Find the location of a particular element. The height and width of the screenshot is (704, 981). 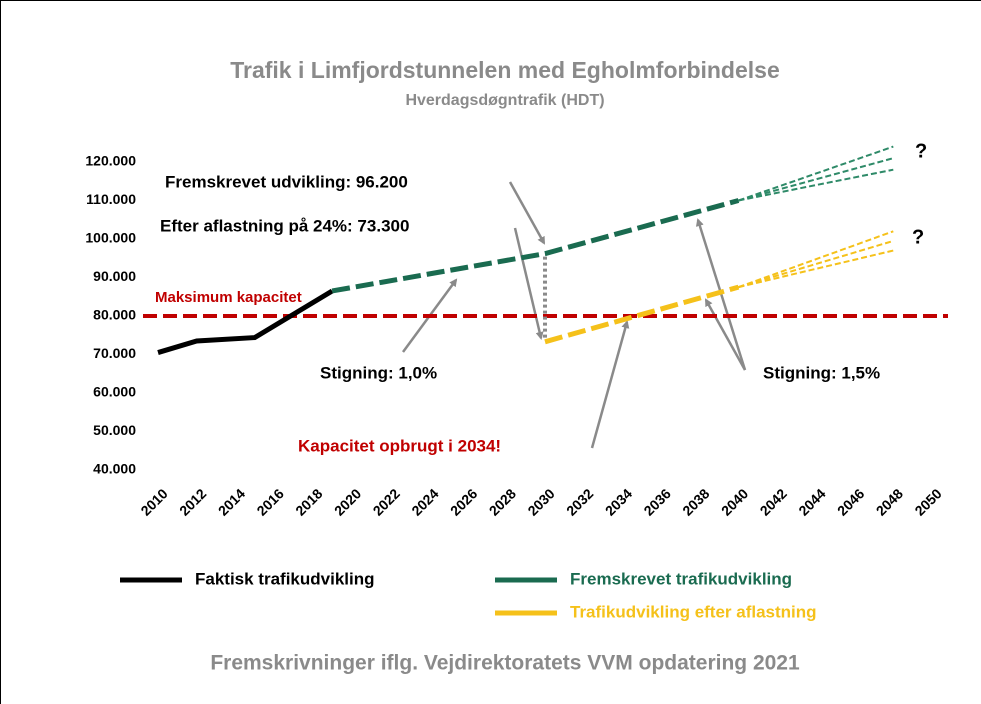

reference-label: Maksimum kapacitet is located at coordinates (228, 297).